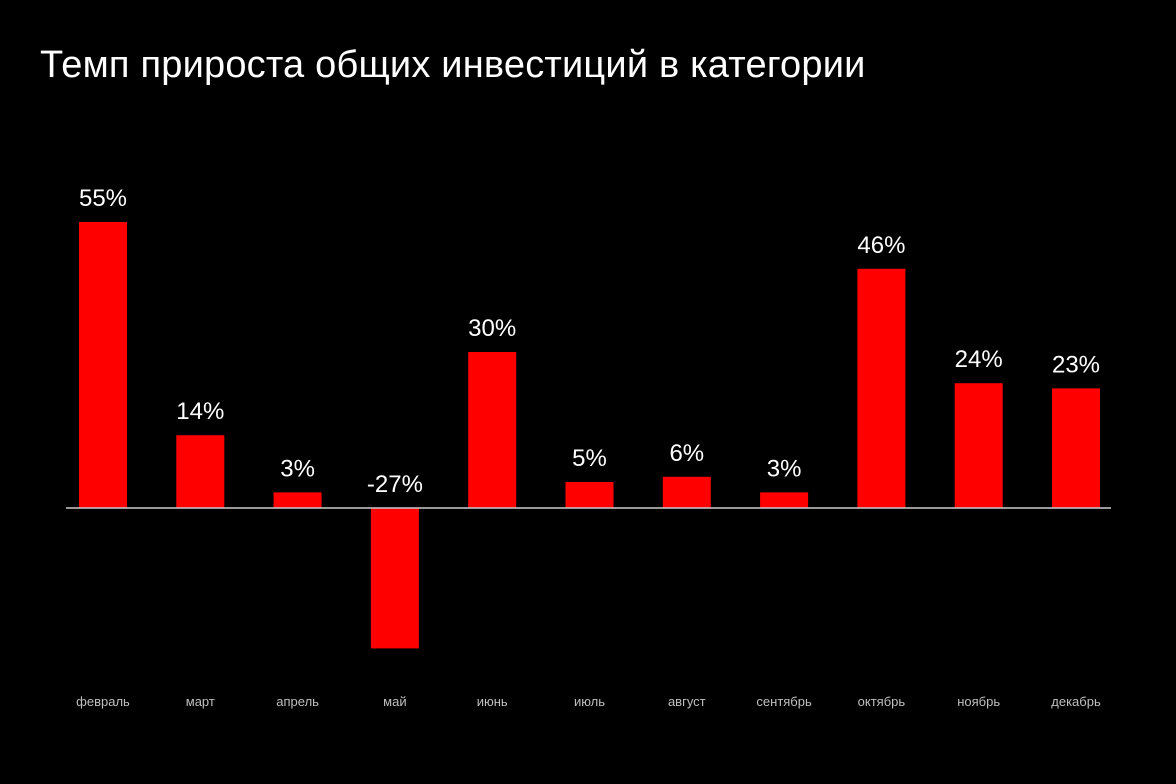 The image size is (1176, 784). What do you see at coordinates (297, 500) in the screenshot?
I see `bar-апрель` at bounding box center [297, 500].